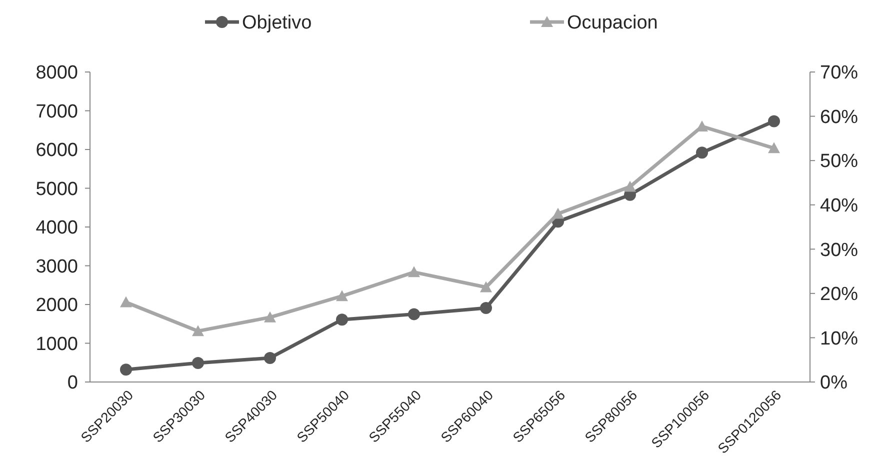  I want to click on y-tick-label: 4000, so click(57, 228).